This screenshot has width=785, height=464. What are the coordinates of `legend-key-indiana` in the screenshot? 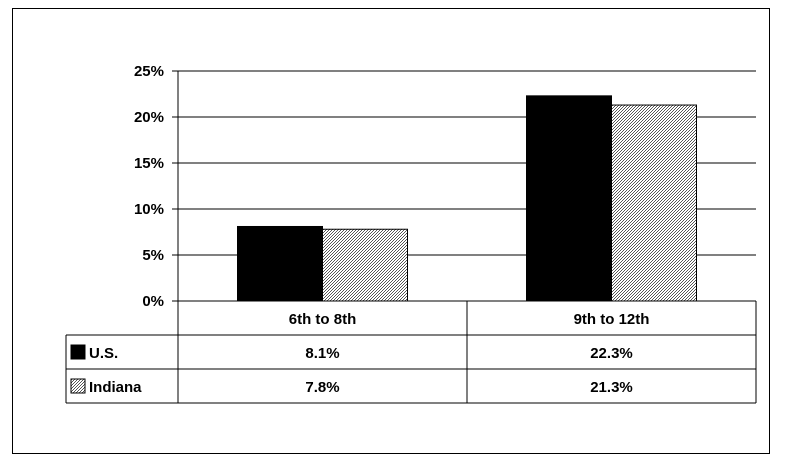 It's located at (78, 386).